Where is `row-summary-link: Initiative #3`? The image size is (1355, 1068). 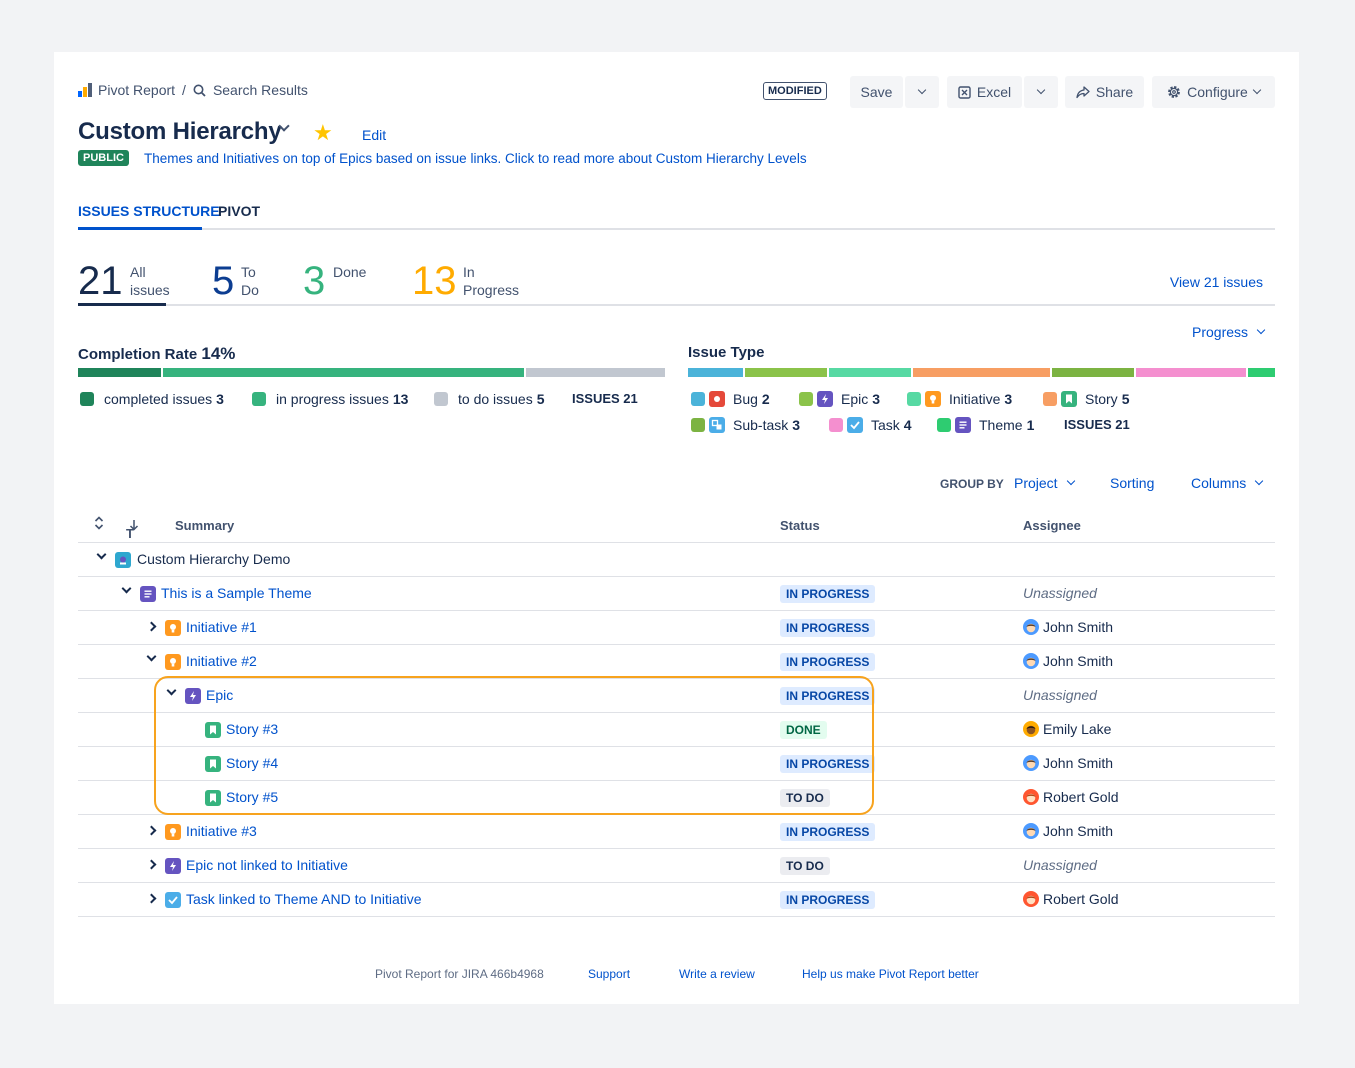
row-summary-link: Initiative #3 is located at coordinates (221, 831).